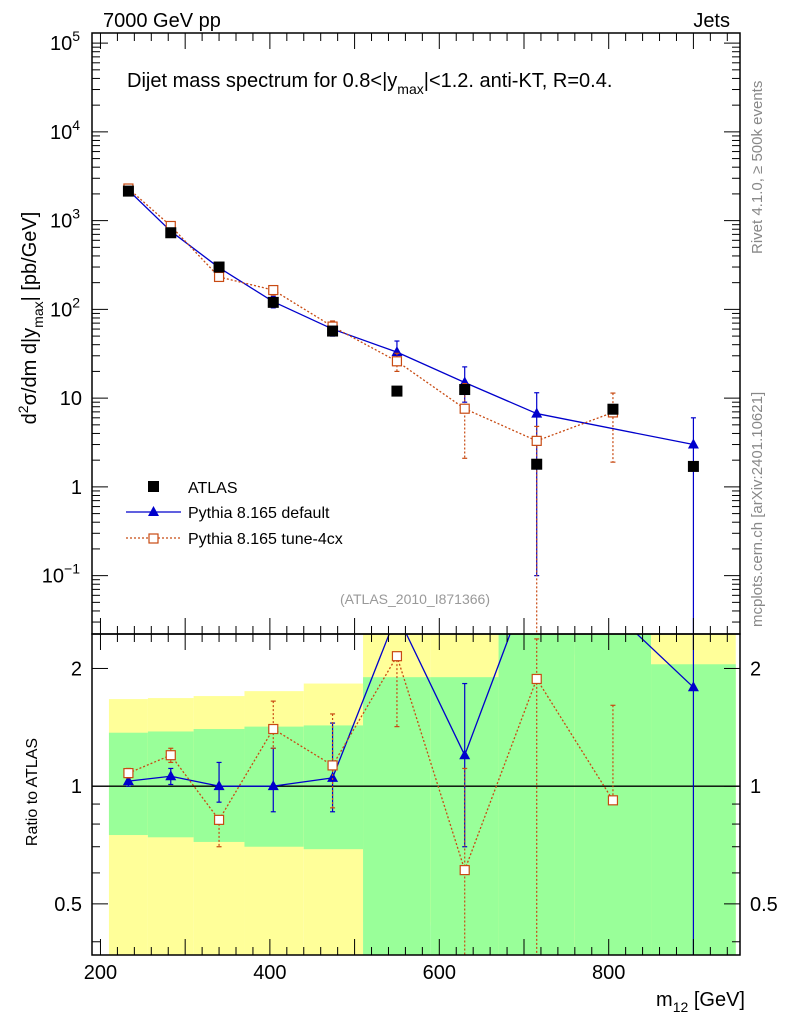 The image size is (786, 1024). What do you see at coordinates (71, 399) in the screenshot?
I see `main-y-tick-label: 10` at bounding box center [71, 399].